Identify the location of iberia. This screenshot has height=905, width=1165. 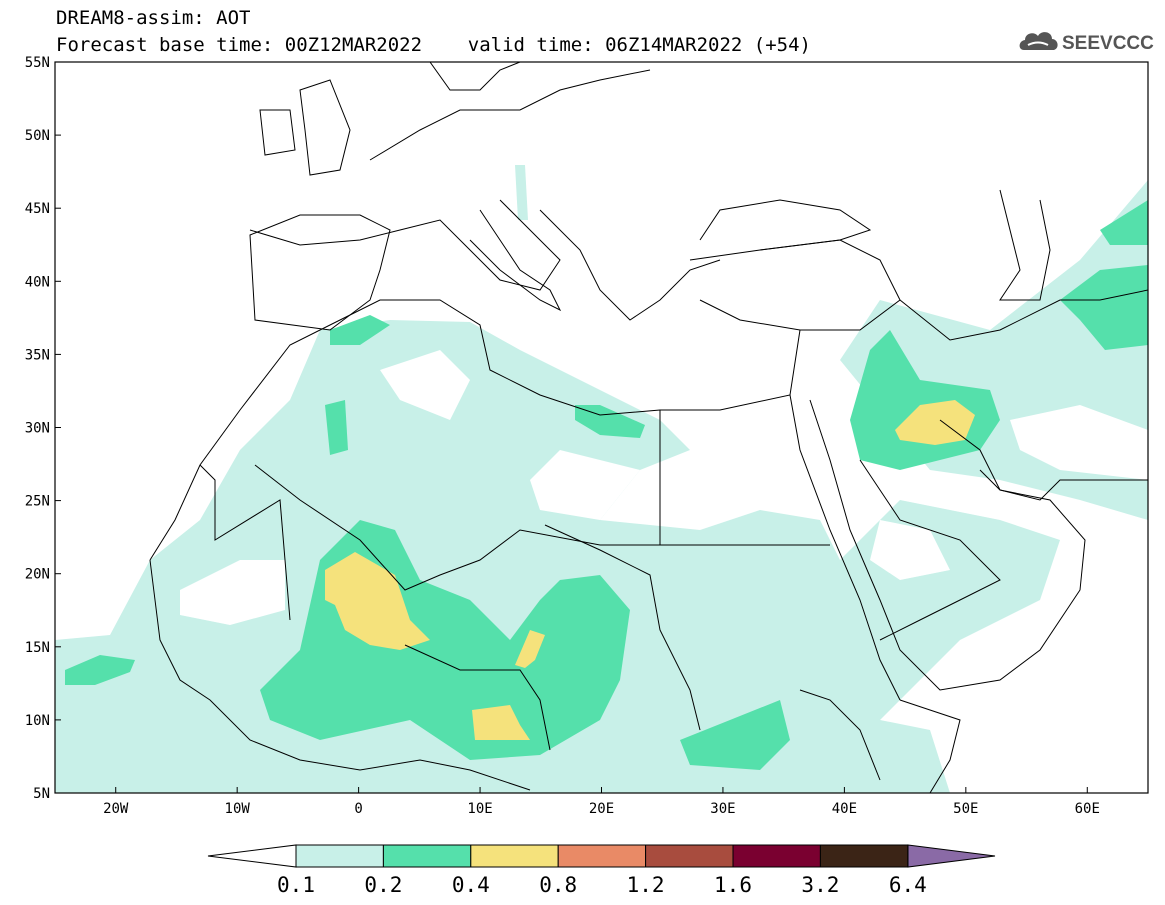
(320, 272).